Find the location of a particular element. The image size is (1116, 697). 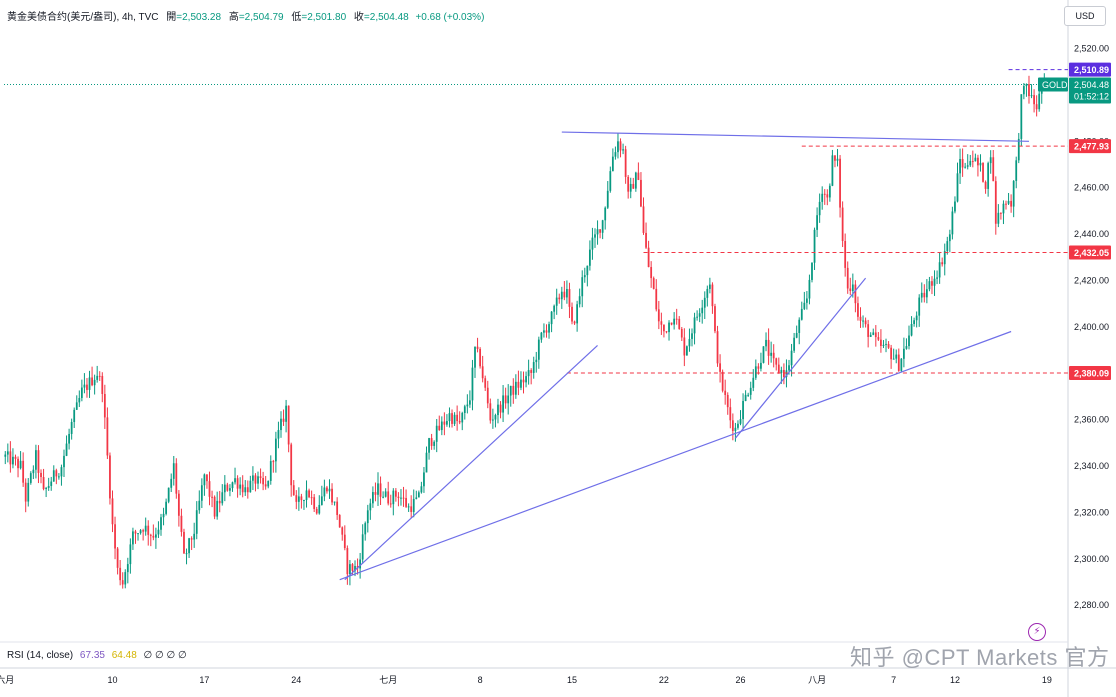

countdown-label: 01:52:12 is located at coordinates (1091, 97).